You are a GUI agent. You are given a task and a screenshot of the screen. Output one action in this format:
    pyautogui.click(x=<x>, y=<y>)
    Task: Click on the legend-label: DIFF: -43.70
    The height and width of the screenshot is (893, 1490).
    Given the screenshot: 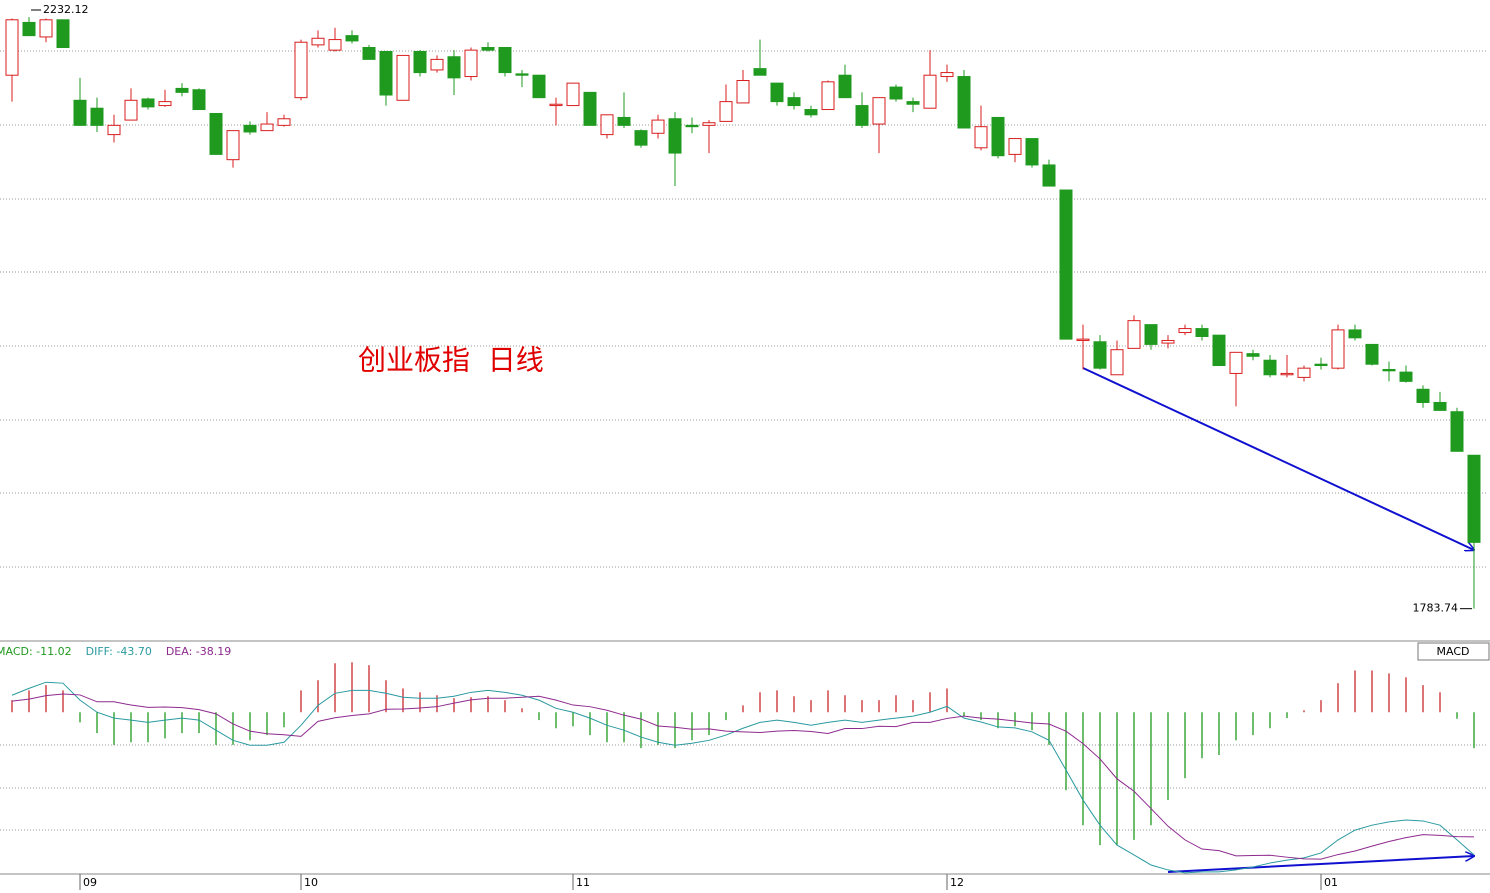 What is the action you would take?
    pyautogui.click(x=119, y=651)
    